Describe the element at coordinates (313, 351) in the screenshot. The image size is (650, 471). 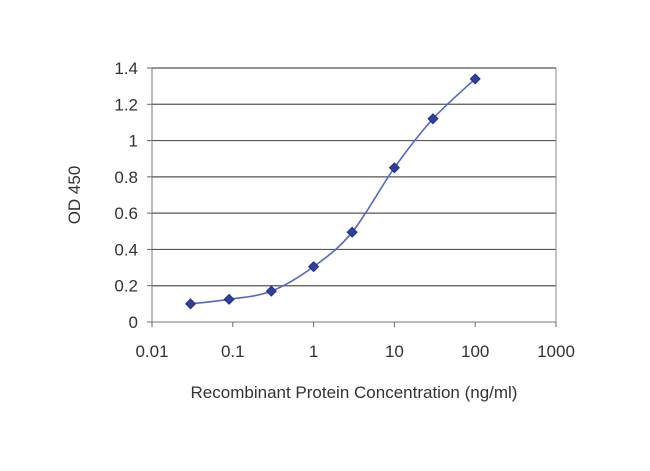
I see `x-tick-label-2: 1` at that location.